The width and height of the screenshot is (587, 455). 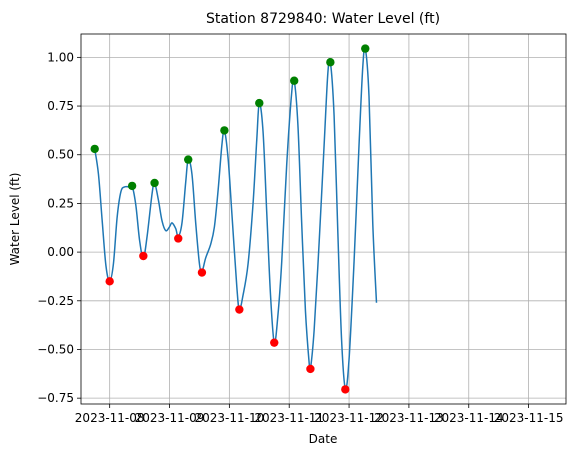 What do you see at coordinates (229, 418) in the screenshot?
I see `x-tick-label: 2023-11-10` at bounding box center [229, 418].